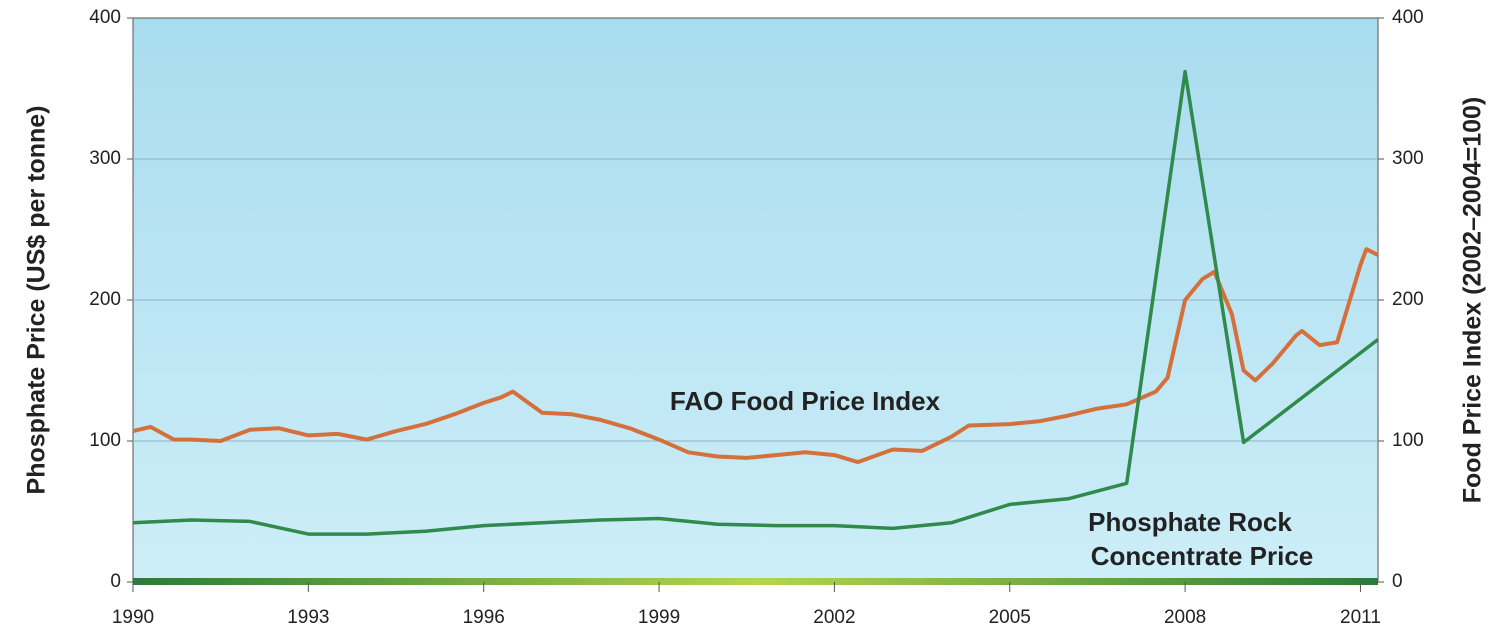 The height and width of the screenshot is (639, 1492). What do you see at coordinates (834, 617) in the screenshot?
I see `x-tick-label: 2002` at bounding box center [834, 617].